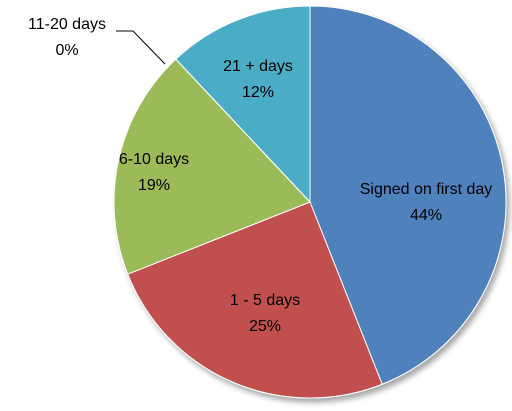 Image resolution: width=512 pixels, height=411 pixels. What do you see at coordinates (154, 185) in the screenshot?
I see `slice-percent-6-10-days: 19%` at bounding box center [154, 185].